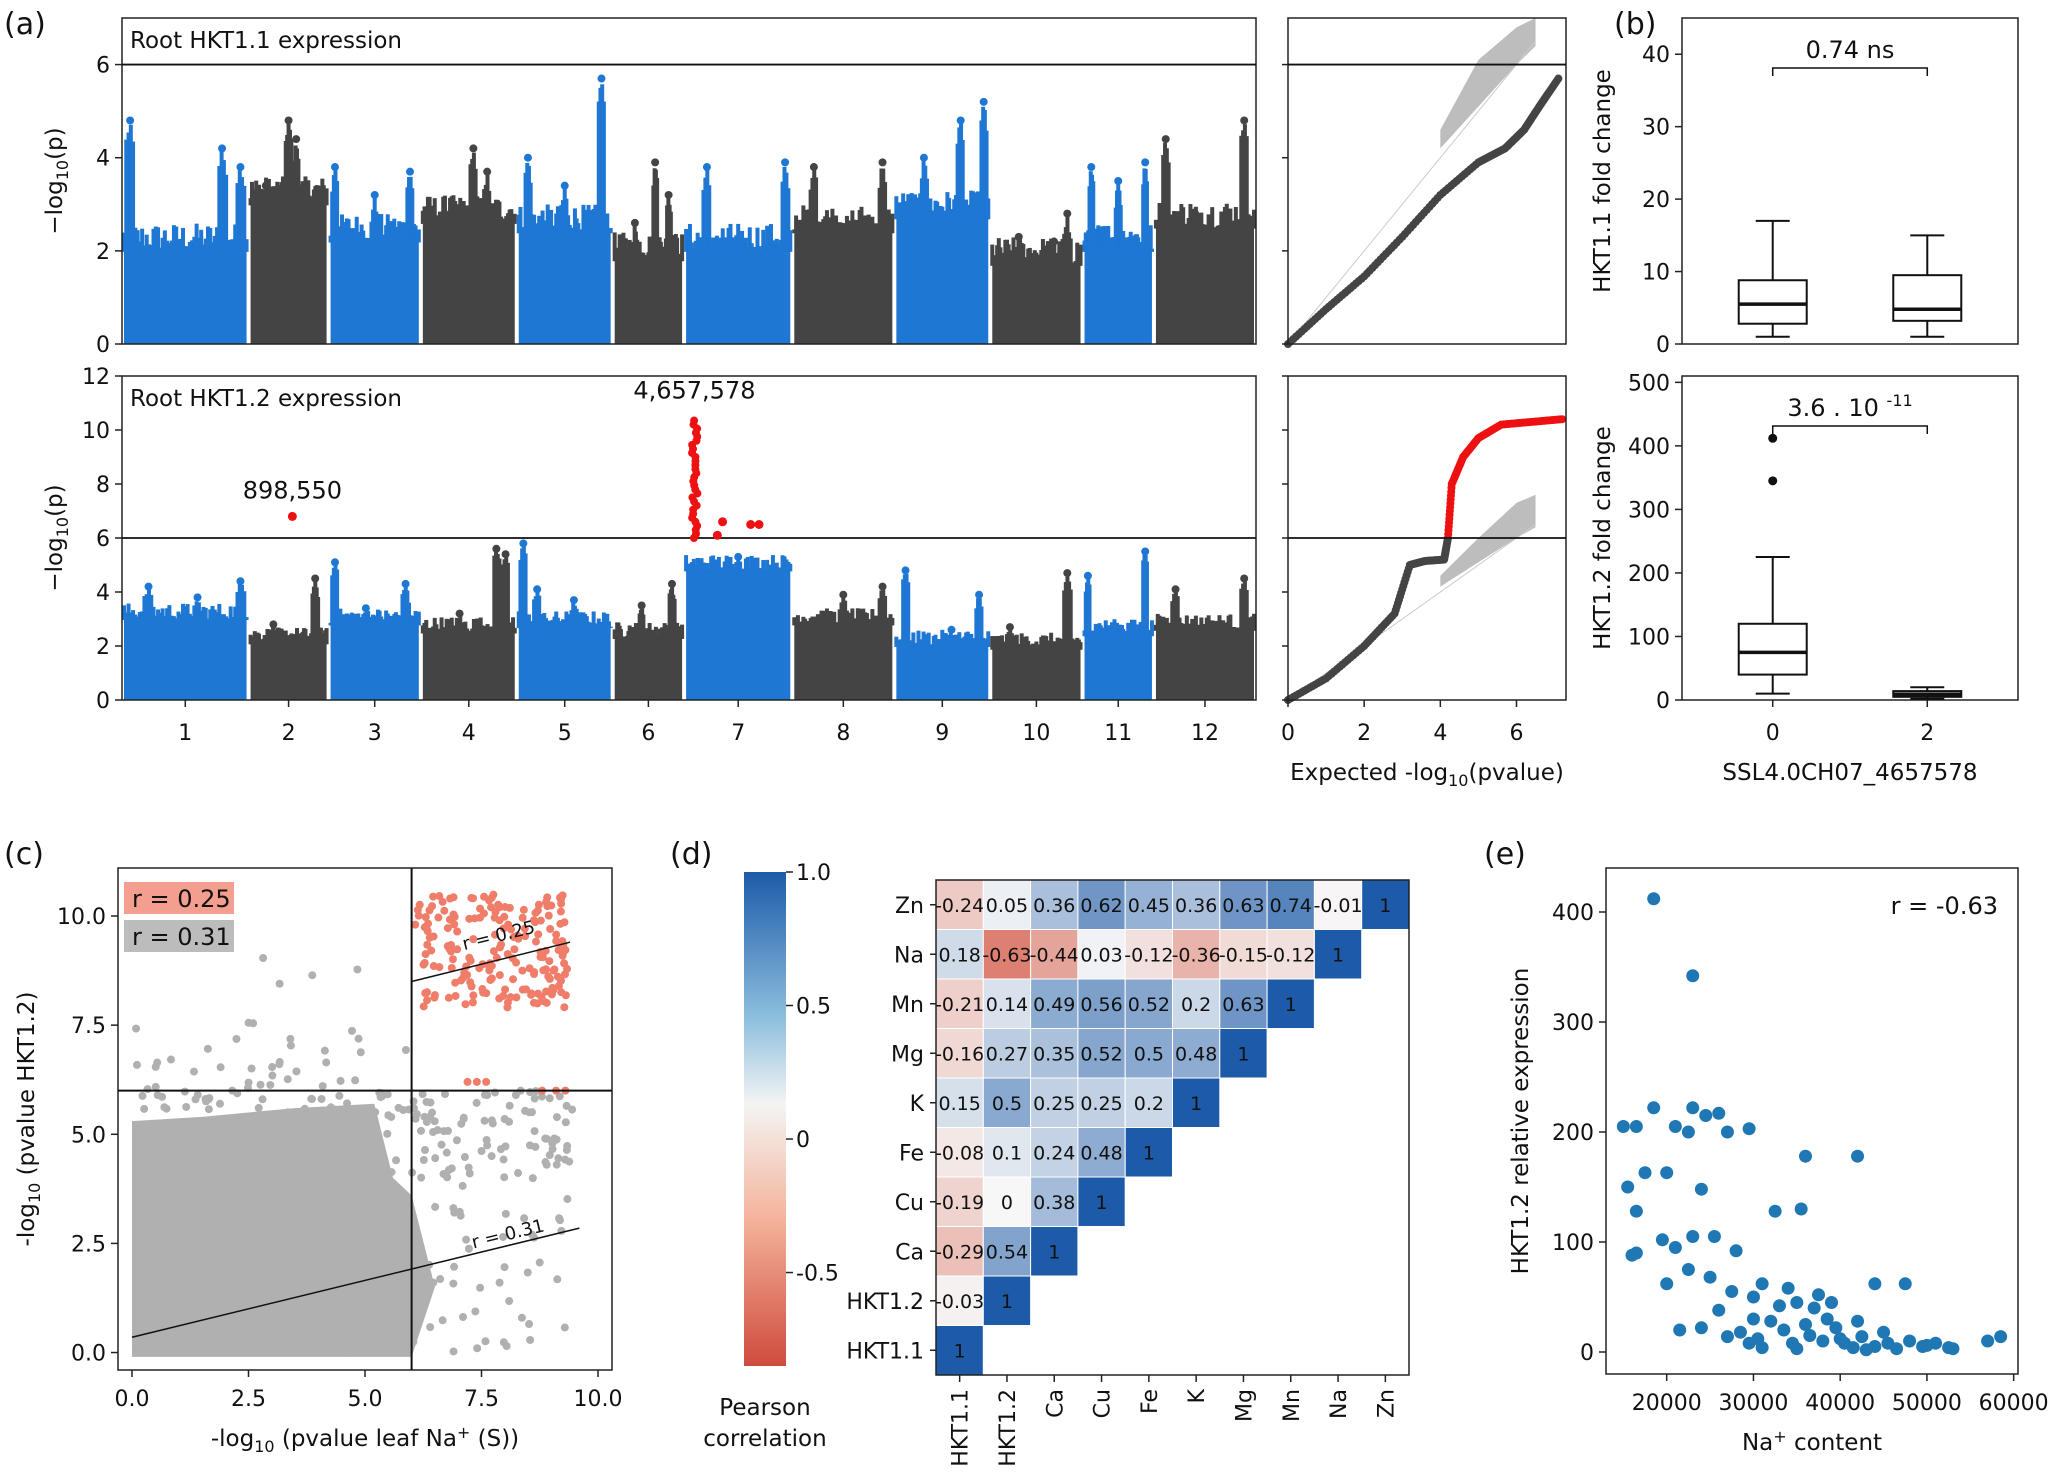 The width and height of the screenshot is (2048, 1472). I want to click on row-label: Cu, so click(909, 1203).